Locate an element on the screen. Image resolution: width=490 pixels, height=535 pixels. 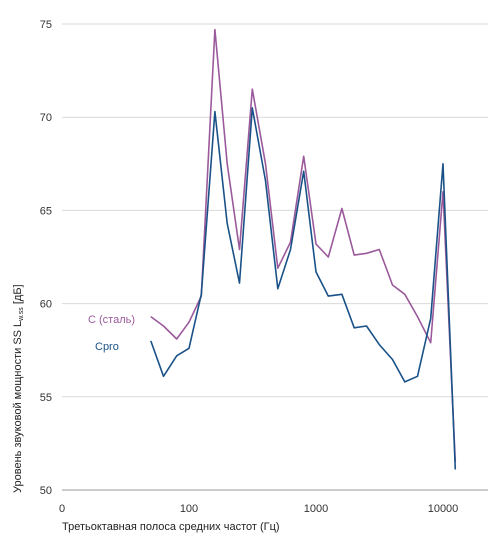
x-tick-label: 10000 is located at coordinates (443, 509).